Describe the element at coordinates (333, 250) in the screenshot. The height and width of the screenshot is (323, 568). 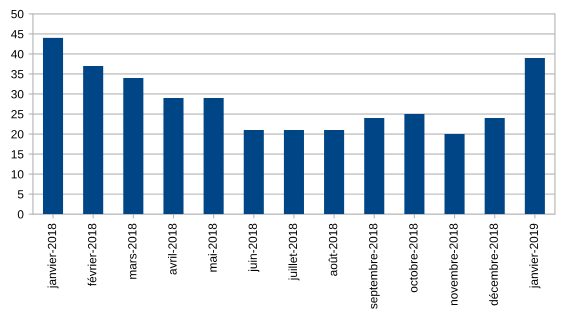
I see `x-tick-label: août-2018` at that location.